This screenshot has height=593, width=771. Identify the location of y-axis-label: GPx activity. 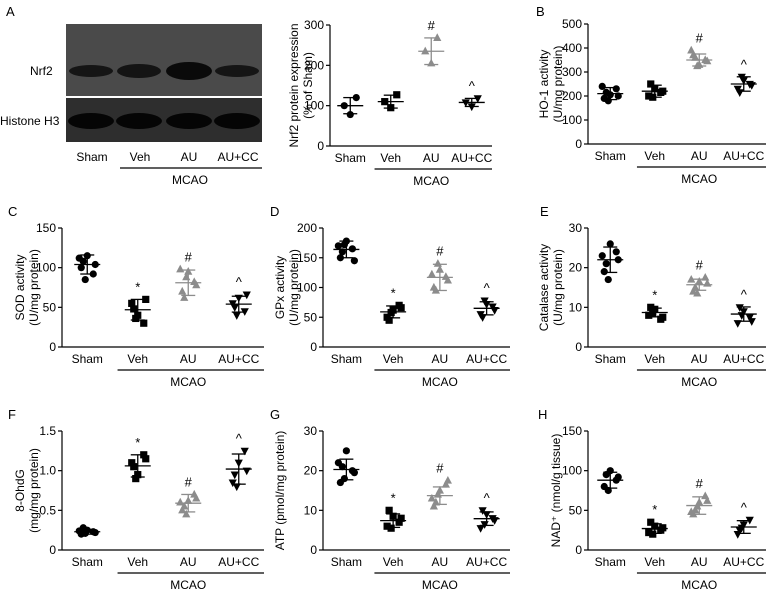
(280, 287).